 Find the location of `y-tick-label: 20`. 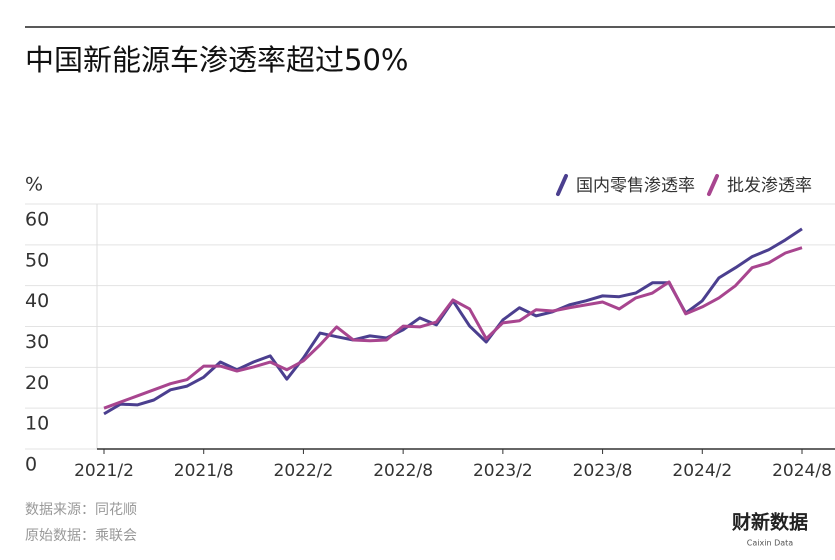

y-tick-label: 20 is located at coordinates (37, 383).